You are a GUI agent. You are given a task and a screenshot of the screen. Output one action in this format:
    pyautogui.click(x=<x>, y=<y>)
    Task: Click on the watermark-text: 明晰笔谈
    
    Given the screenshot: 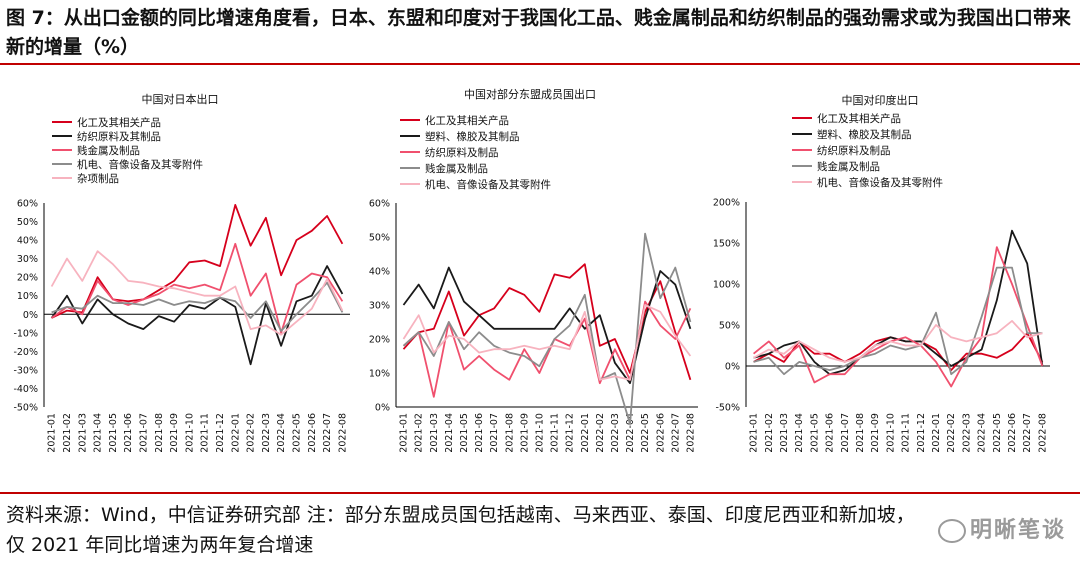 What is the action you would take?
    pyautogui.click(x=1017, y=530)
    